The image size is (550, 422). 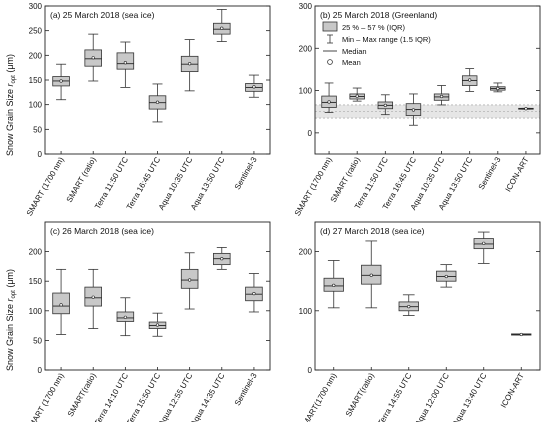 I want to click on x-tick-label: Aqua 12:55 UTC, so click(x=176, y=396).